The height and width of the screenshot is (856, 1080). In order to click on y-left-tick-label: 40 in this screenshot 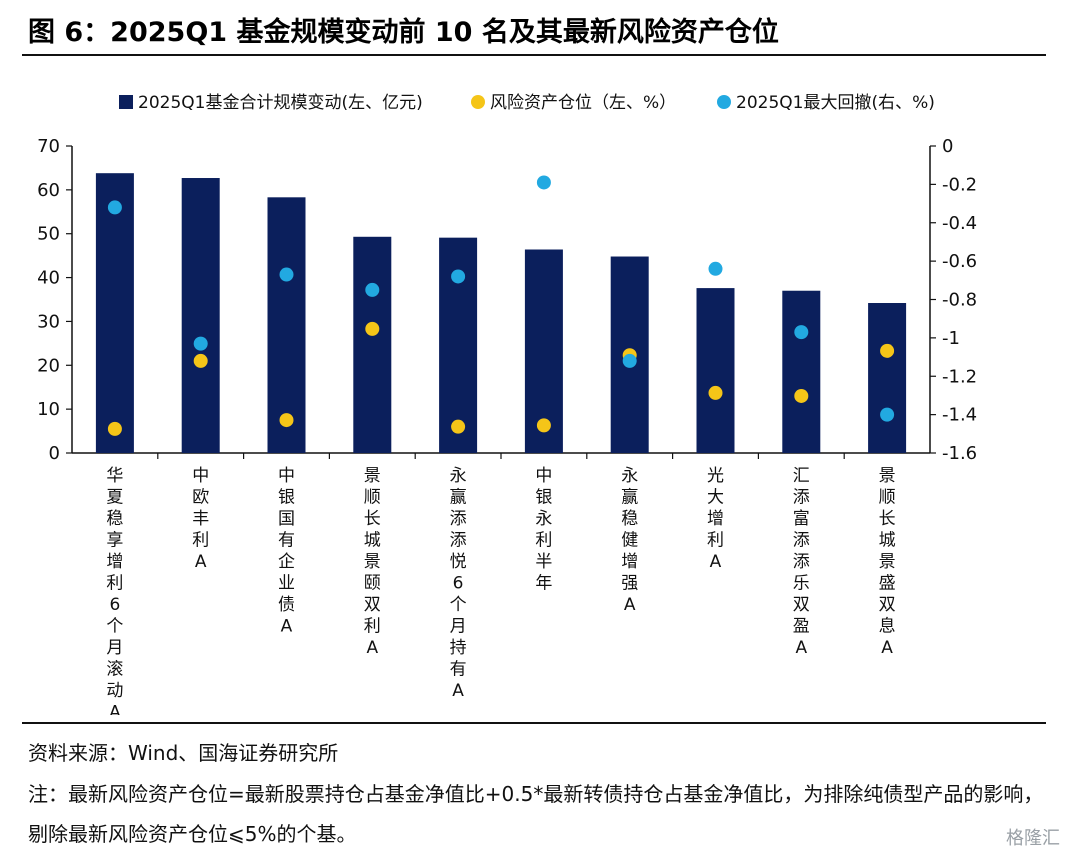, I will do `click(48, 278)`.